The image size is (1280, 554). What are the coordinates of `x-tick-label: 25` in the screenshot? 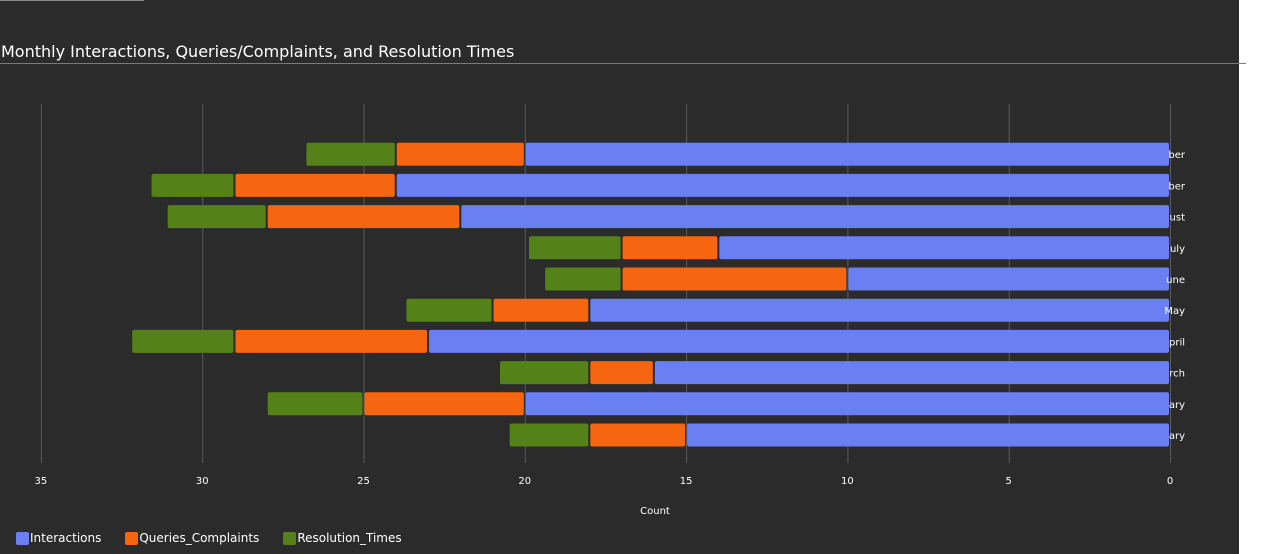 It's located at (363, 481).